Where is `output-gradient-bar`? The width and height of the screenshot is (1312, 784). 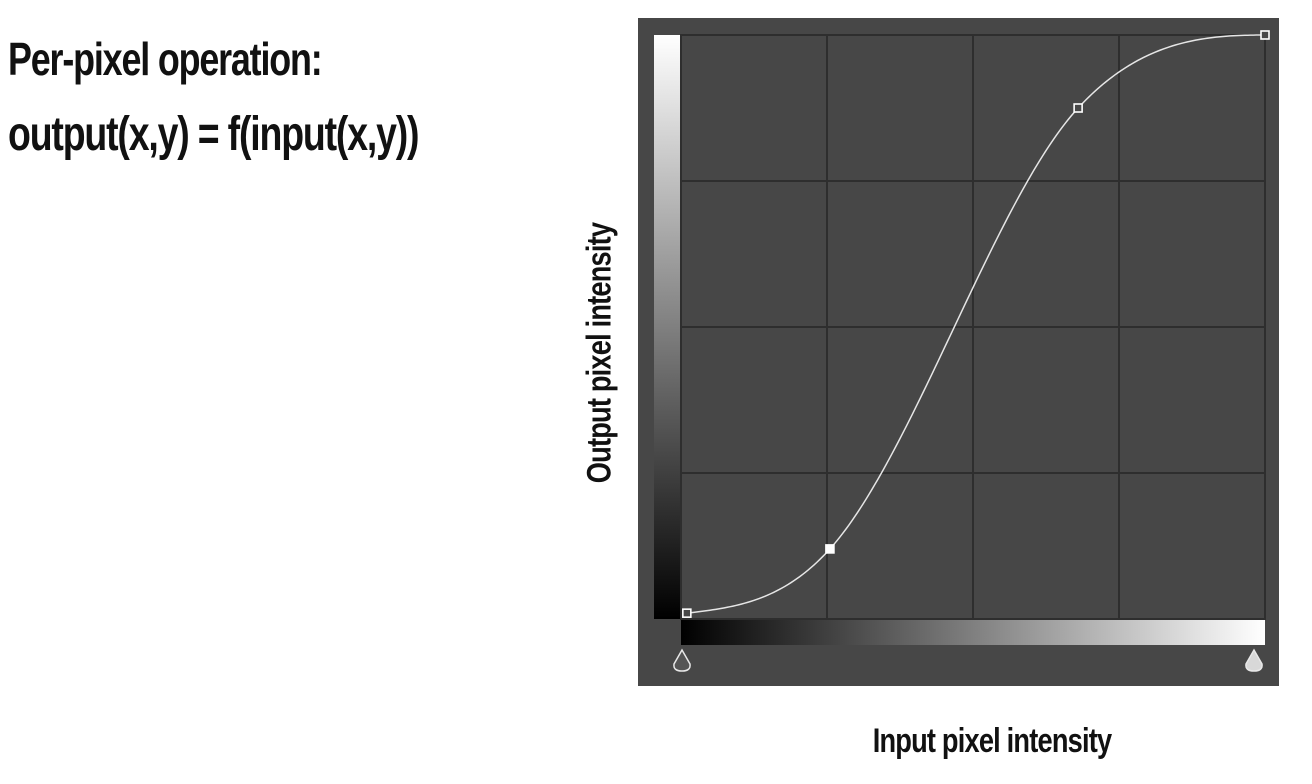
output-gradient-bar is located at coordinates (667, 327).